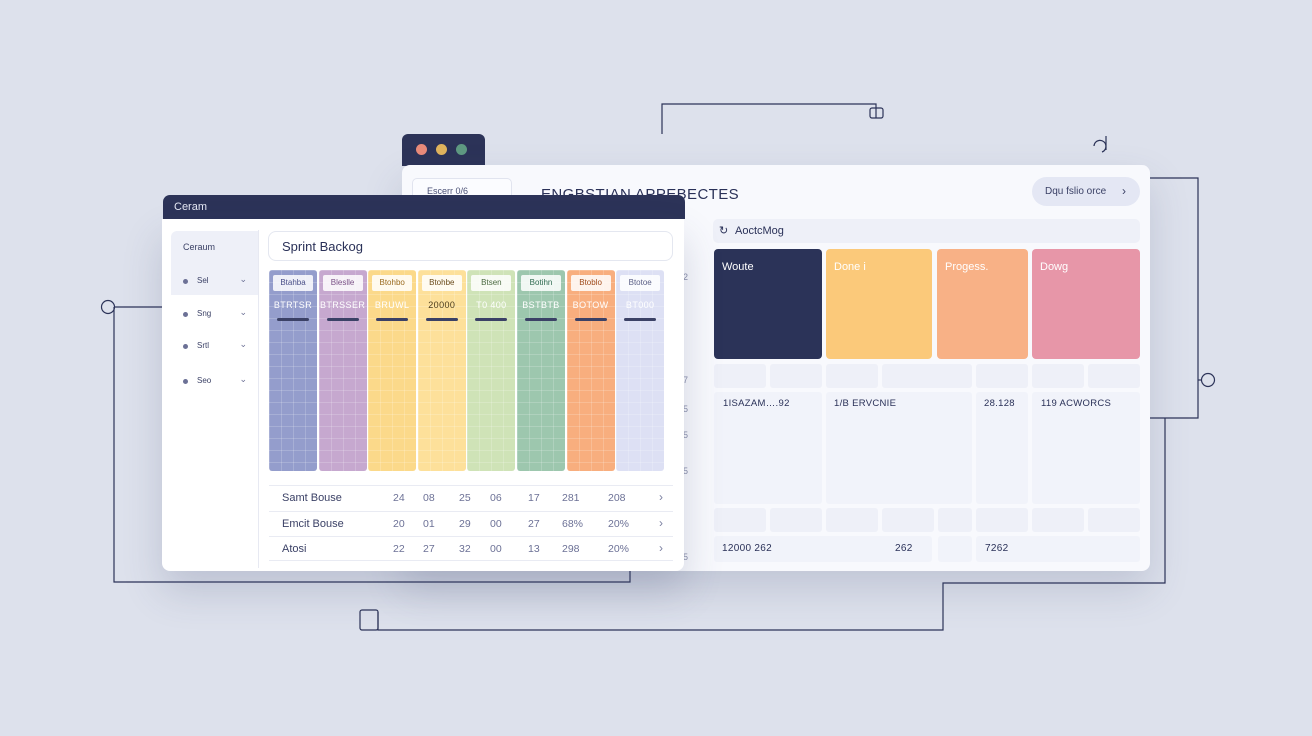 This screenshot has height=736, width=1312. Describe the element at coordinates (442, 305) in the screenshot. I see `column-value: 20000` at that location.